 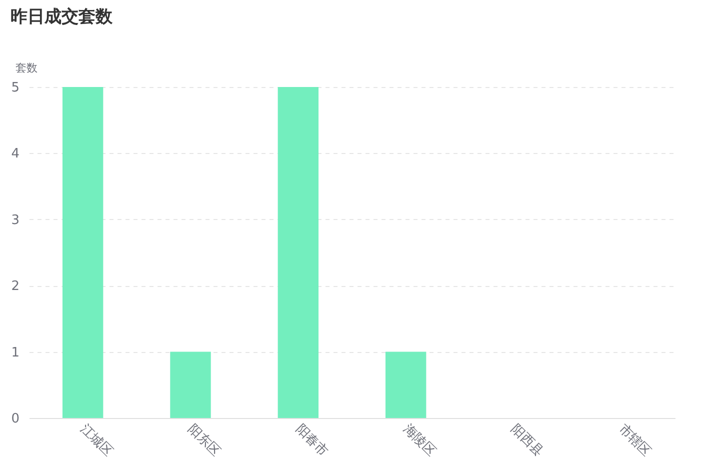 I want to click on x-tick-label: 阳东区, so click(x=204, y=441).